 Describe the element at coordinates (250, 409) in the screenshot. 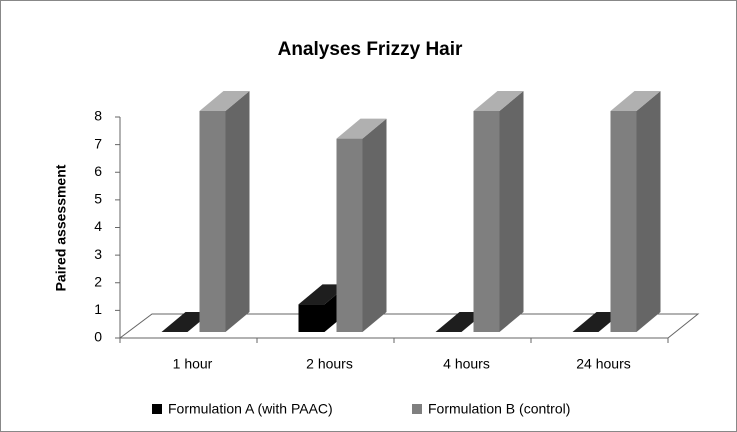

I see `legend-label: Formulation A (with PAAC)` at that location.